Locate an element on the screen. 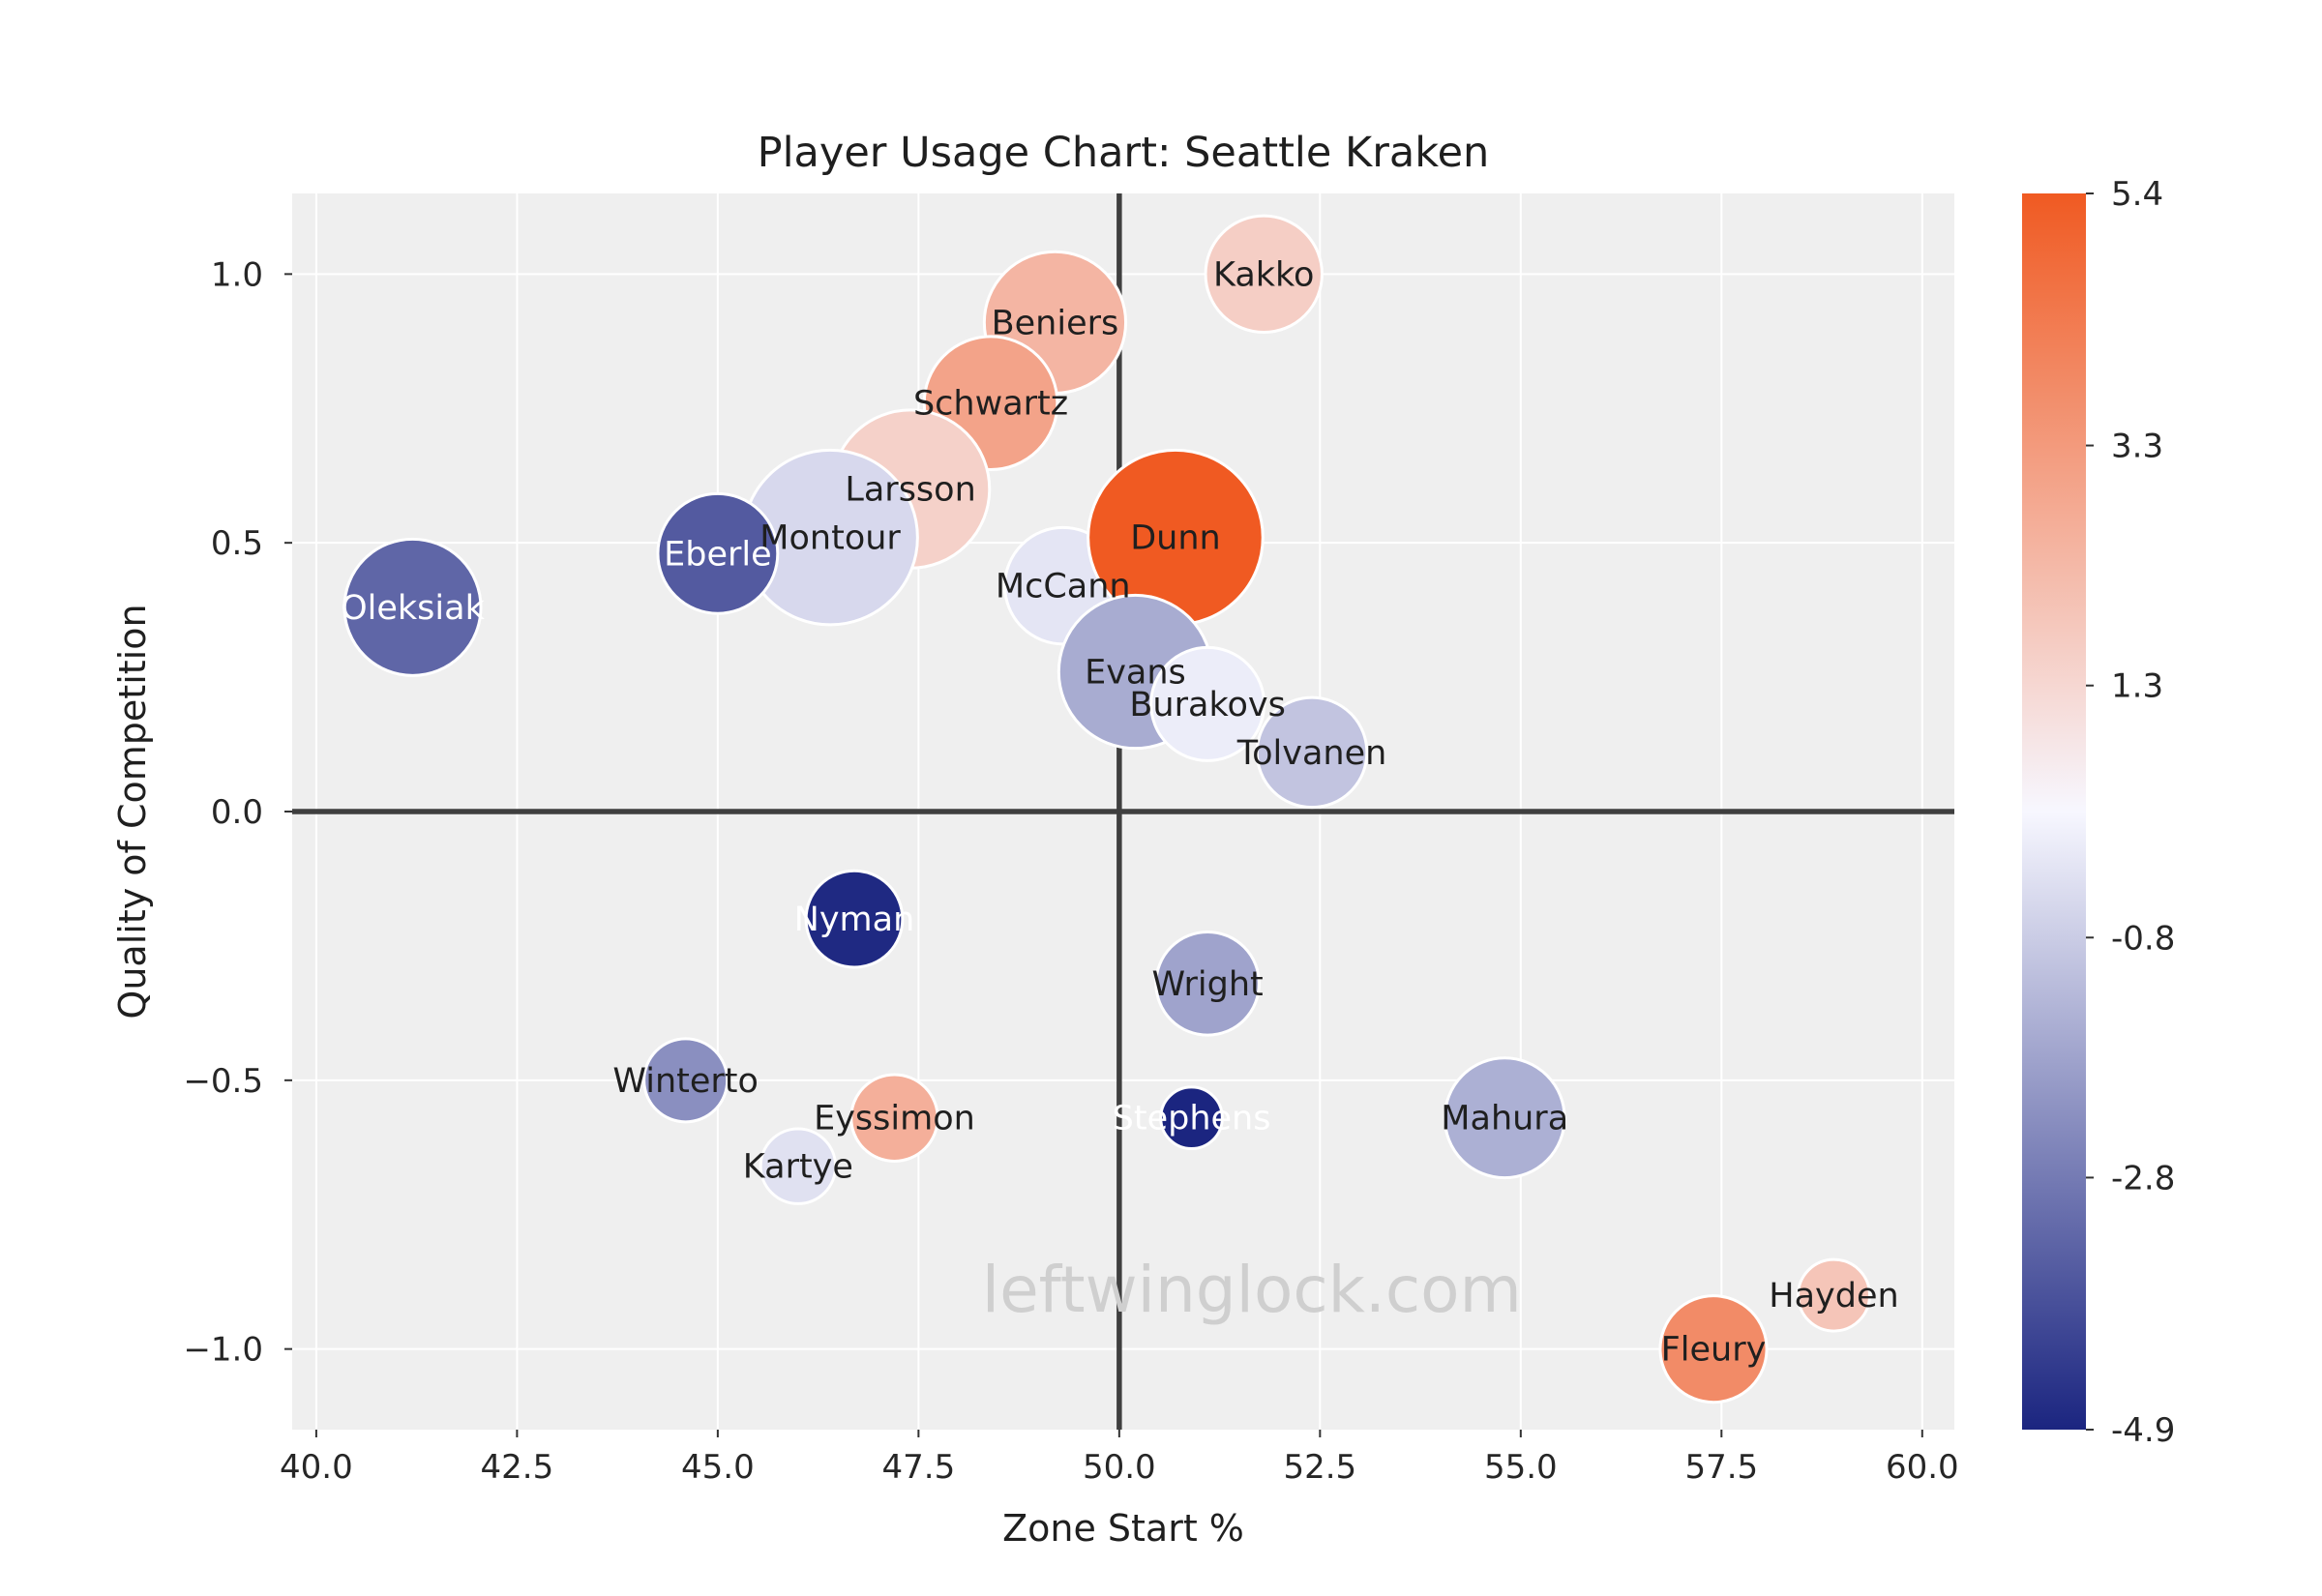  bubble-kartye is located at coordinates (798, 1166).